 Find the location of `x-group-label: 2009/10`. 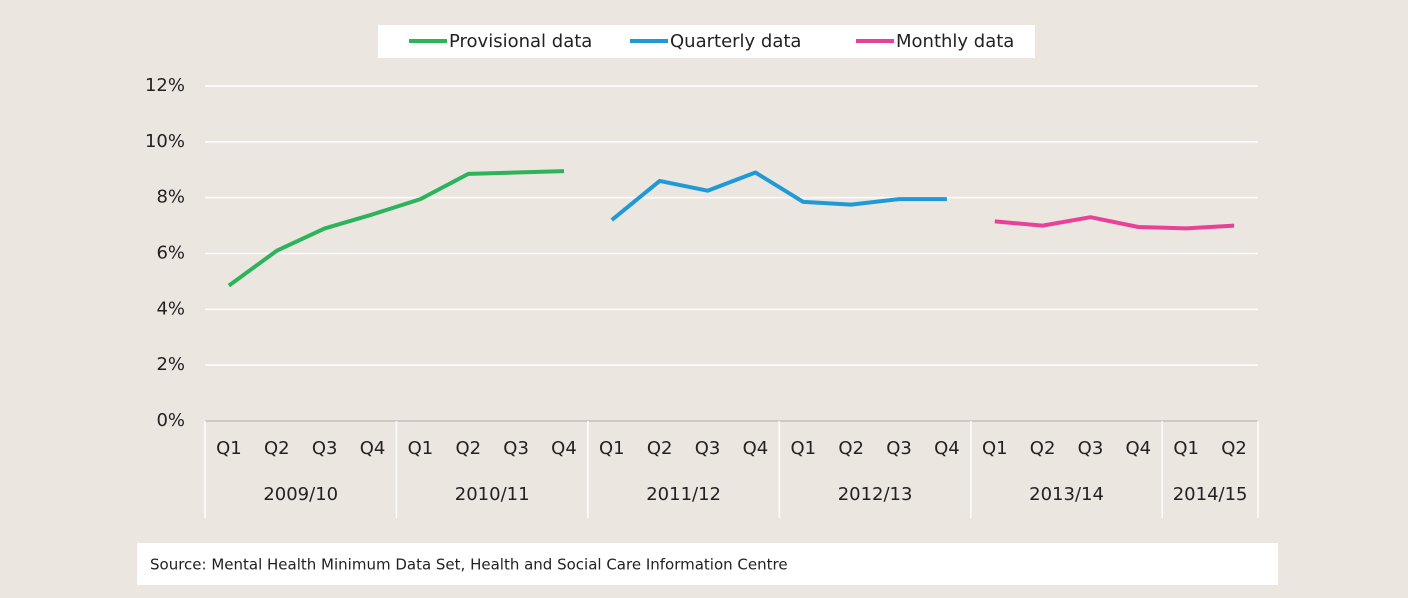

x-group-label: 2009/10 is located at coordinates (300, 494).